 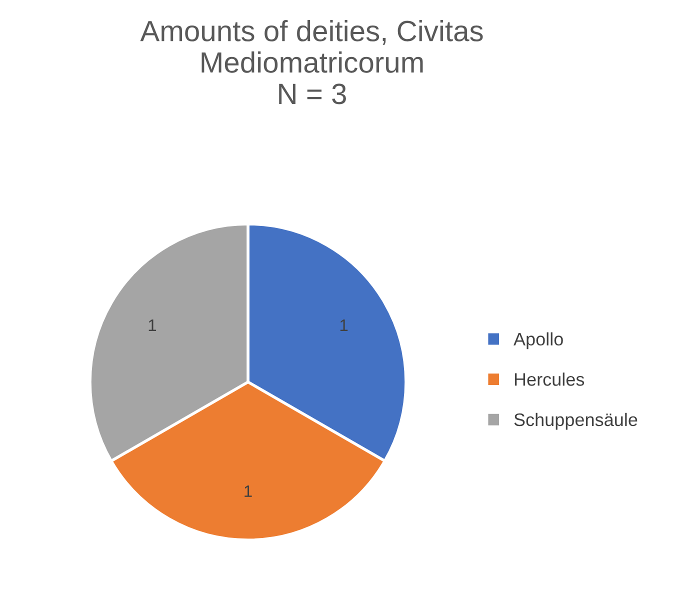 I want to click on legend-label: Schuppensäule, so click(x=576, y=421).